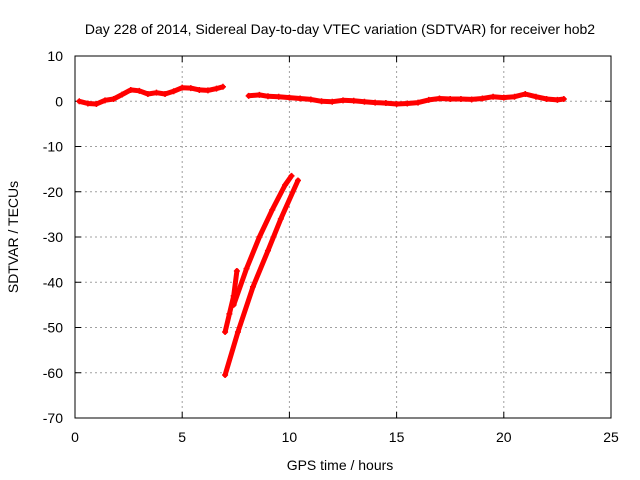 Image resolution: width=640 pixels, height=480 pixels. What do you see at coordinates (53, 418) in the screenshot?
I see `y-tick-label: -70` at bounding box center [53, 418].